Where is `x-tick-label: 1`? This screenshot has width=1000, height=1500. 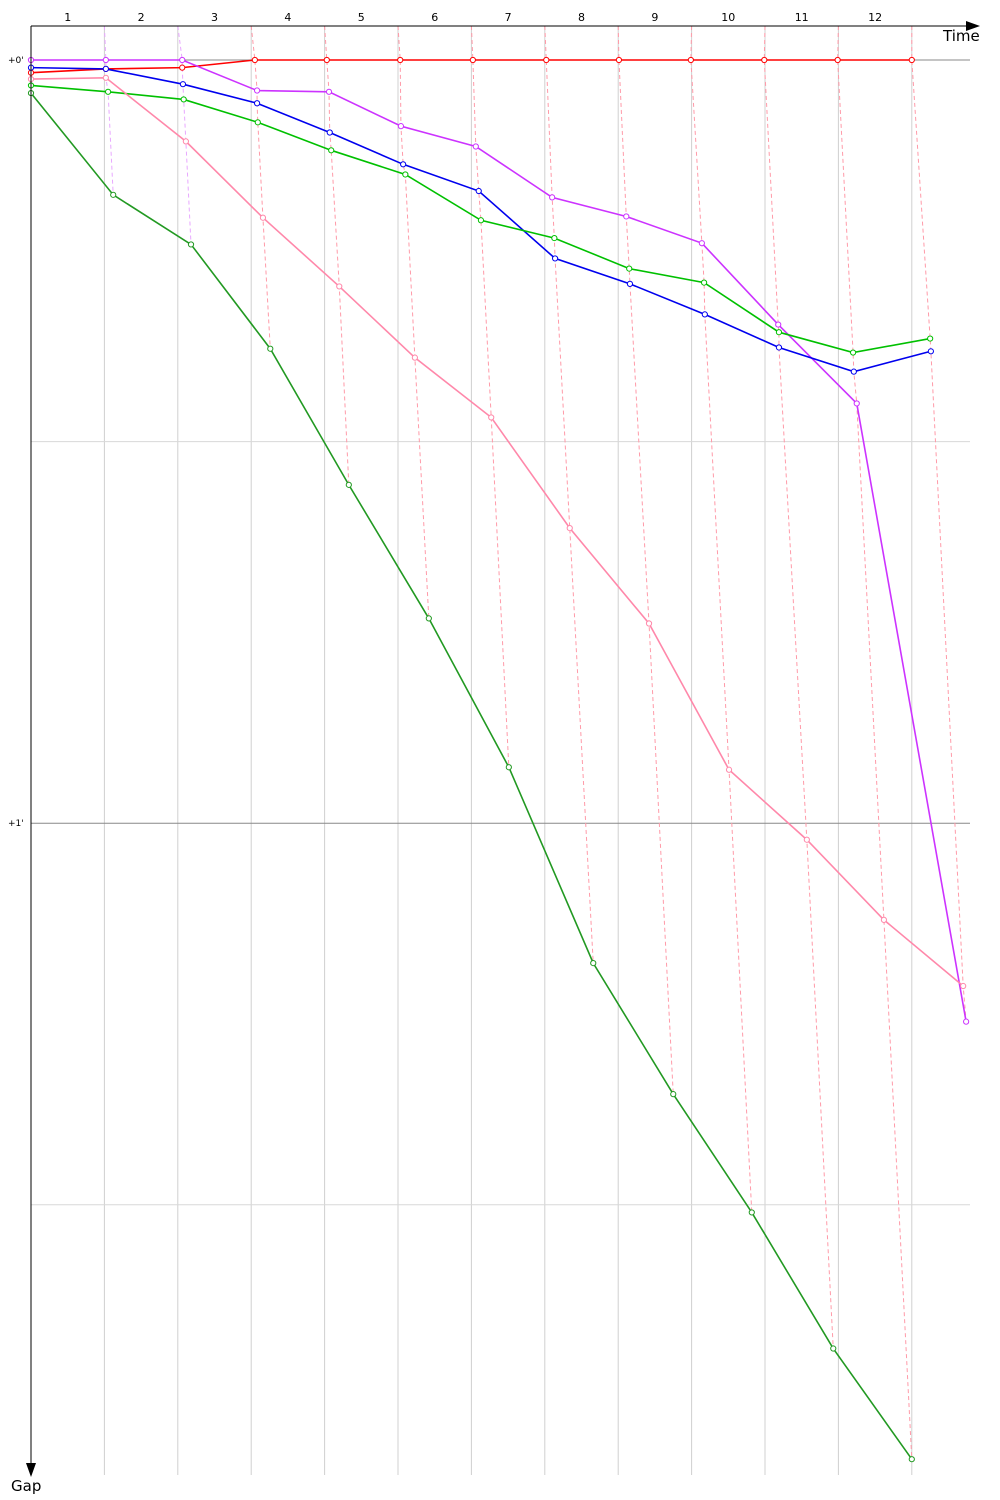 x-tick-label: 1 is located at coordinates (67, 17).